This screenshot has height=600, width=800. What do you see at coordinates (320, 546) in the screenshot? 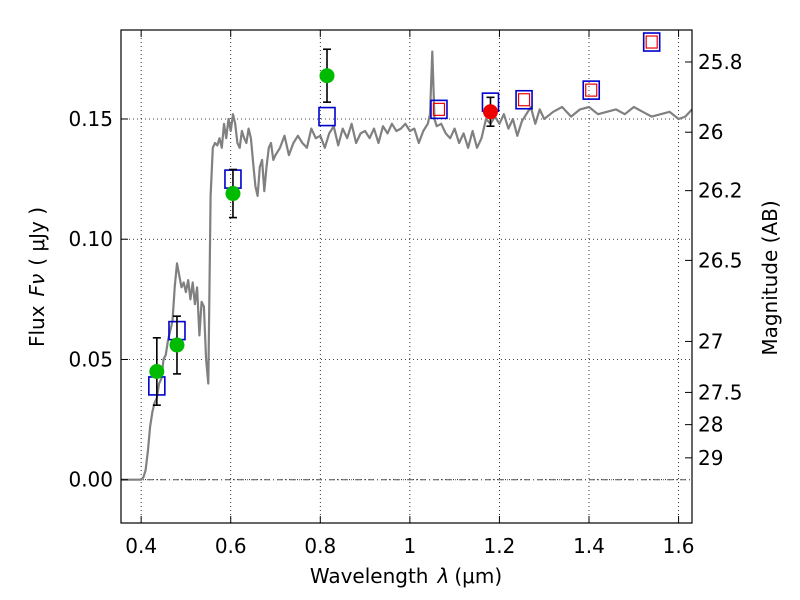
I see `x-tick-label: 0.8` at bounding box center [320, 546].